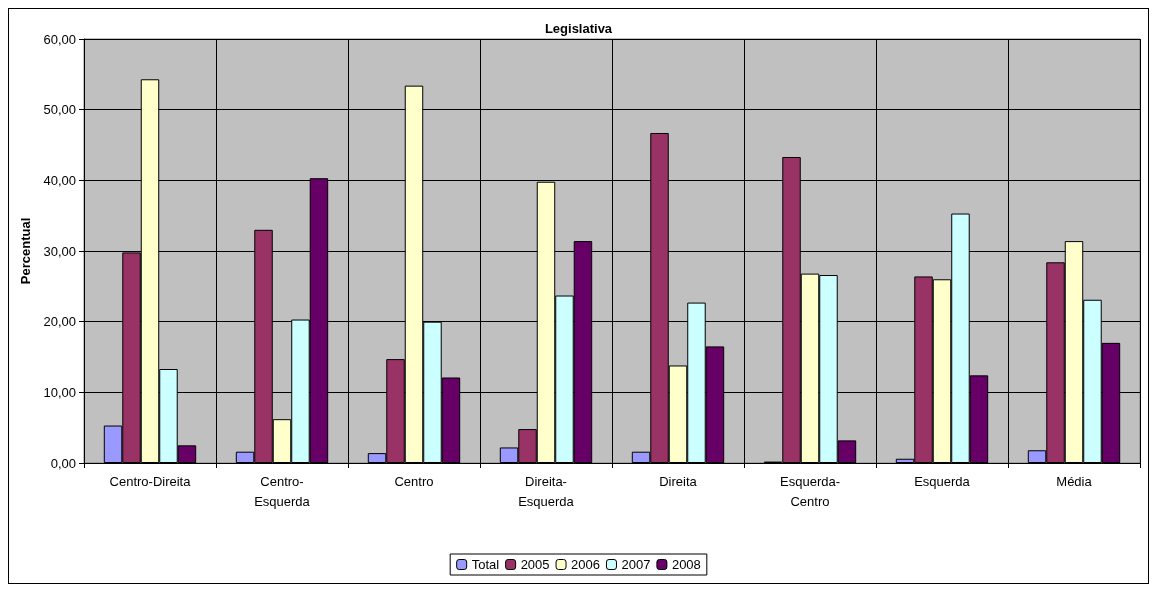 Image resolution: width=1157 pixels, height=592 pixels. I want to click on y-tick-label: 0,00, so click(63, 463).